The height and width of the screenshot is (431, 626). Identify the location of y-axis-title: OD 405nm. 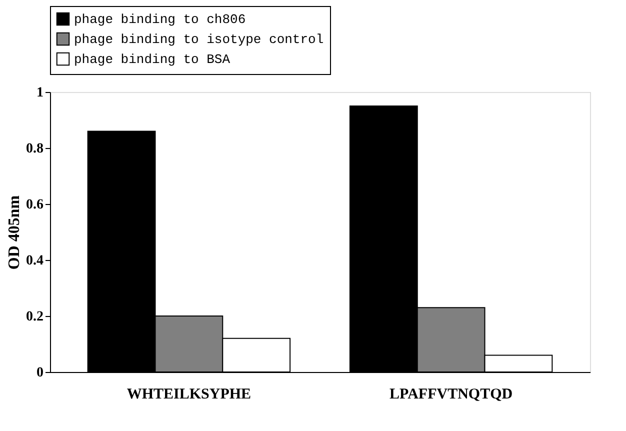
(14, 232).